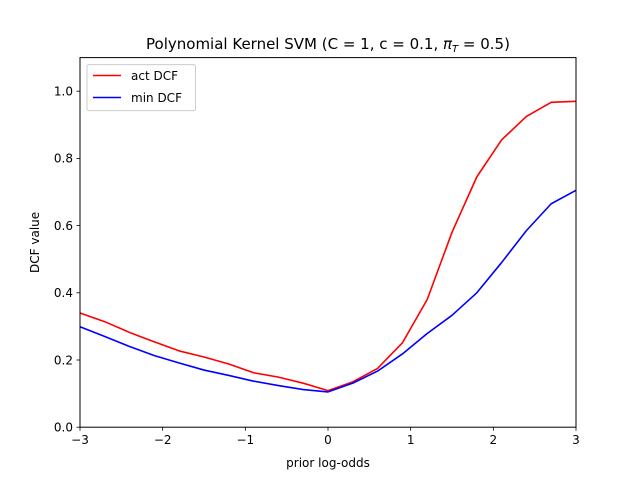  Describe the element at coordinates (163, 440) in the screenshot. I see `x-tick-label: −2` at that location.